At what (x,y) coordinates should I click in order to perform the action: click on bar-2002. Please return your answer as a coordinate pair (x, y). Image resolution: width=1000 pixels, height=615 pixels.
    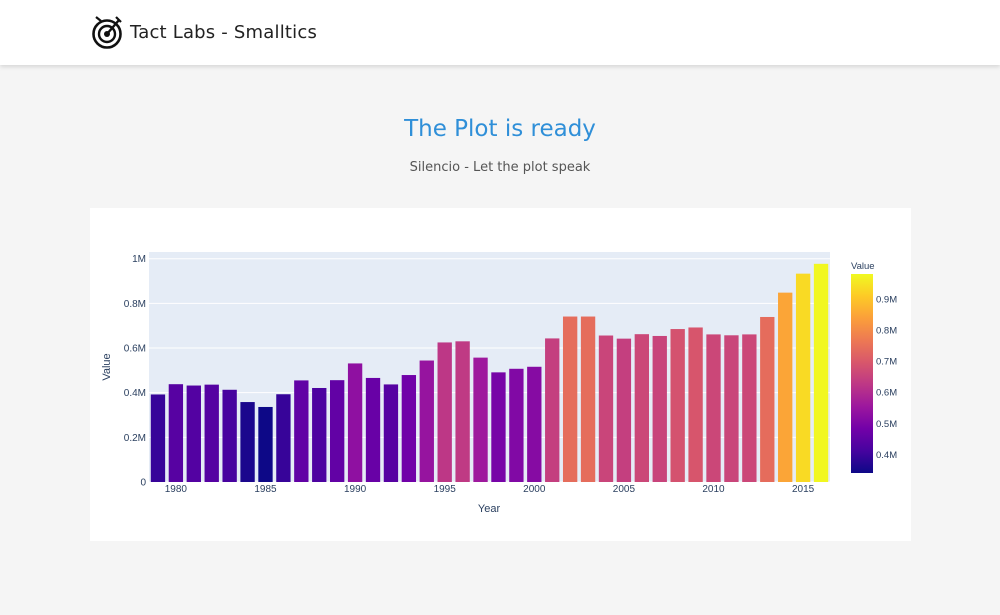
    Looking at the image, I should click on (570, 399).